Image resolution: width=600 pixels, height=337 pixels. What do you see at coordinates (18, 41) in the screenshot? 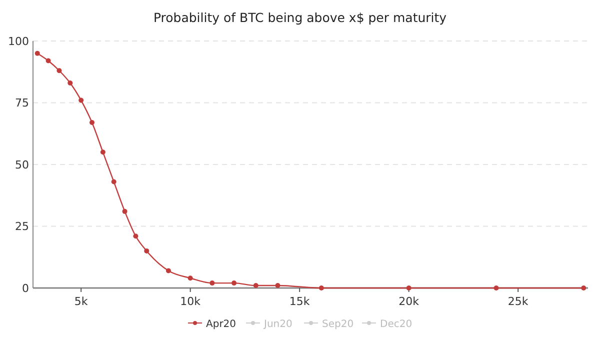
I see `y-tick-label: 100` at bounding box center [18, 41].